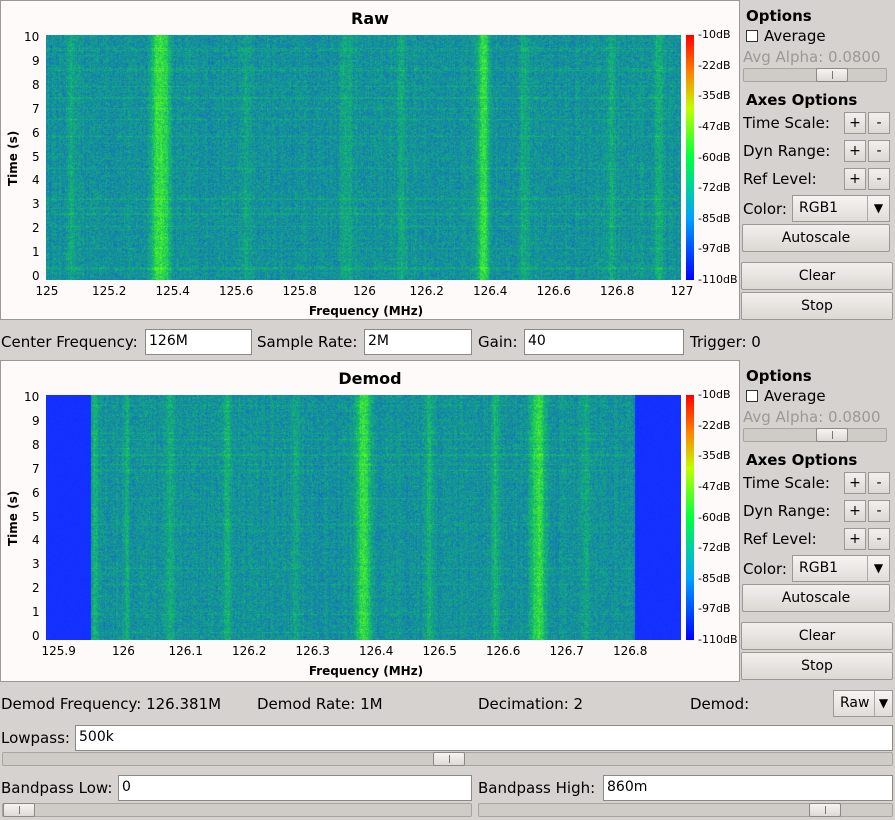 The width and height of the screenshot is (895, 820). Describe the element at coordinates (426, 291) in the screenshot. I see `raw-x-tick: 126.2` at that location.